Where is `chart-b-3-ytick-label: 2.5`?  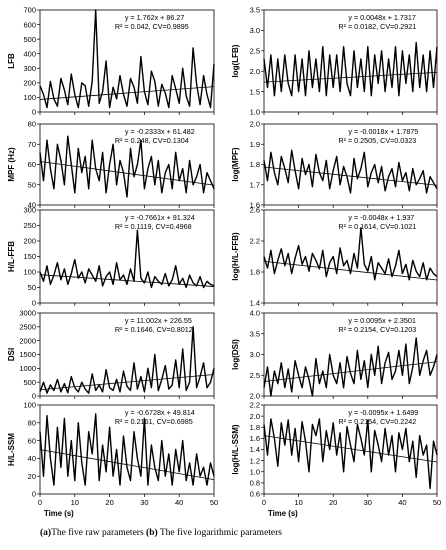
chart-b-3-ytick-label: 2.5 is located at coordinates (255, 375).